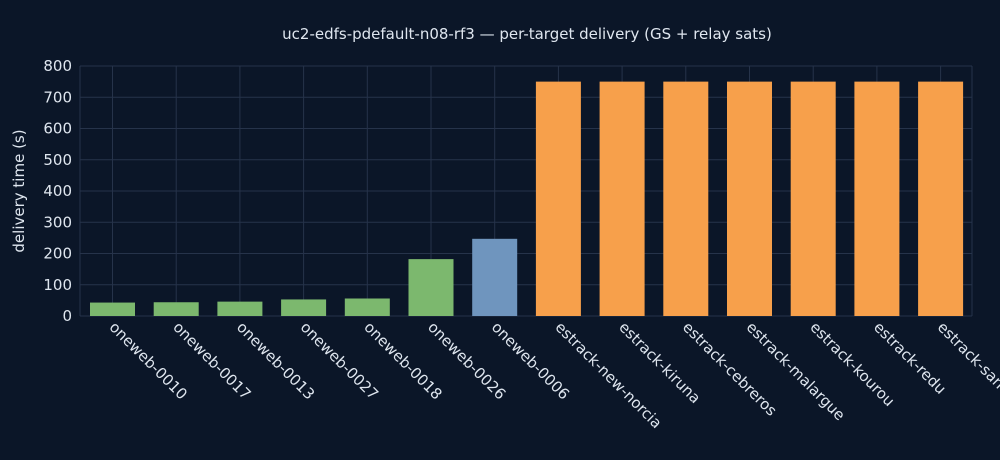 This screenshot has height=460, width=1000. I want to click on y-tick-label: 300, so click(57, 222).